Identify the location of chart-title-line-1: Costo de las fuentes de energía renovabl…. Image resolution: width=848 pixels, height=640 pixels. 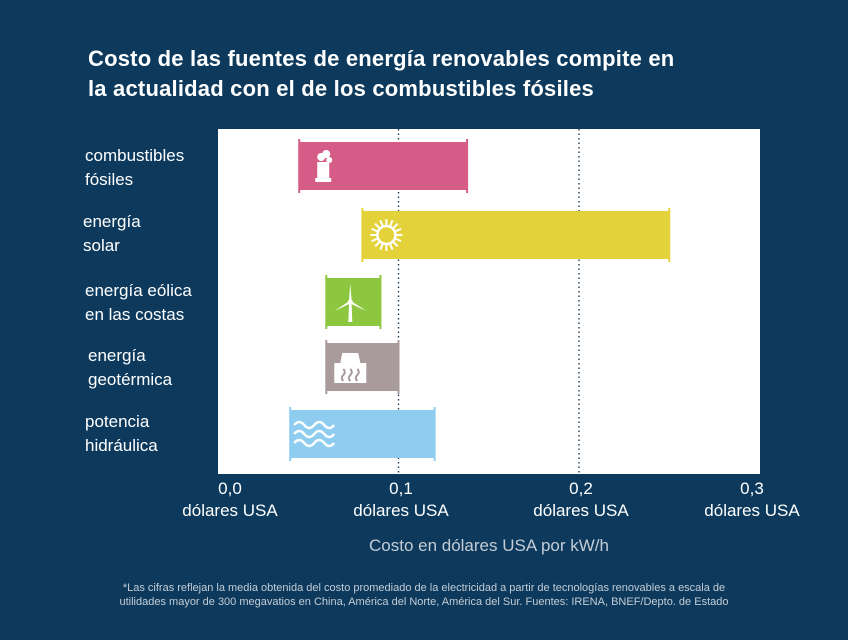
(381, 58).